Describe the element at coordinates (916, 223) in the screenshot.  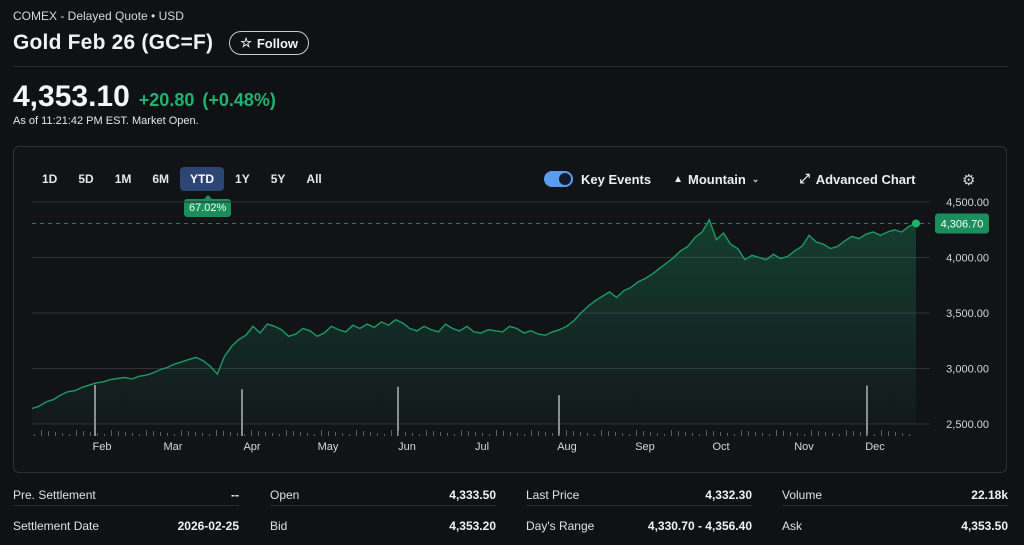
I see `last-price-dot` at that location.